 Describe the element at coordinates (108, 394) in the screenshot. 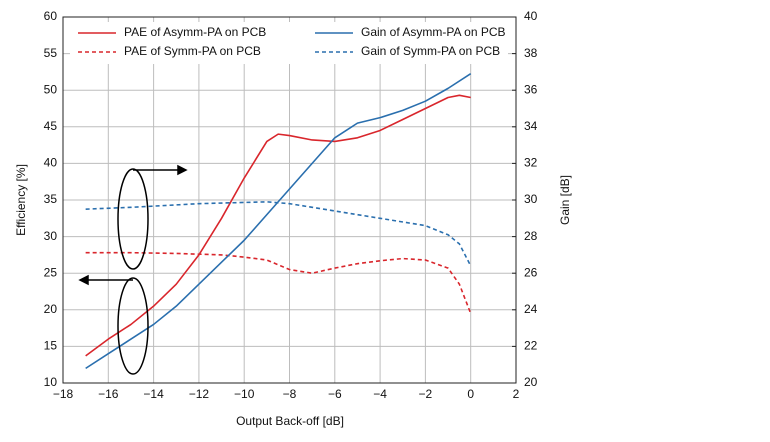

I see `x-tick-label: −16` at that location.